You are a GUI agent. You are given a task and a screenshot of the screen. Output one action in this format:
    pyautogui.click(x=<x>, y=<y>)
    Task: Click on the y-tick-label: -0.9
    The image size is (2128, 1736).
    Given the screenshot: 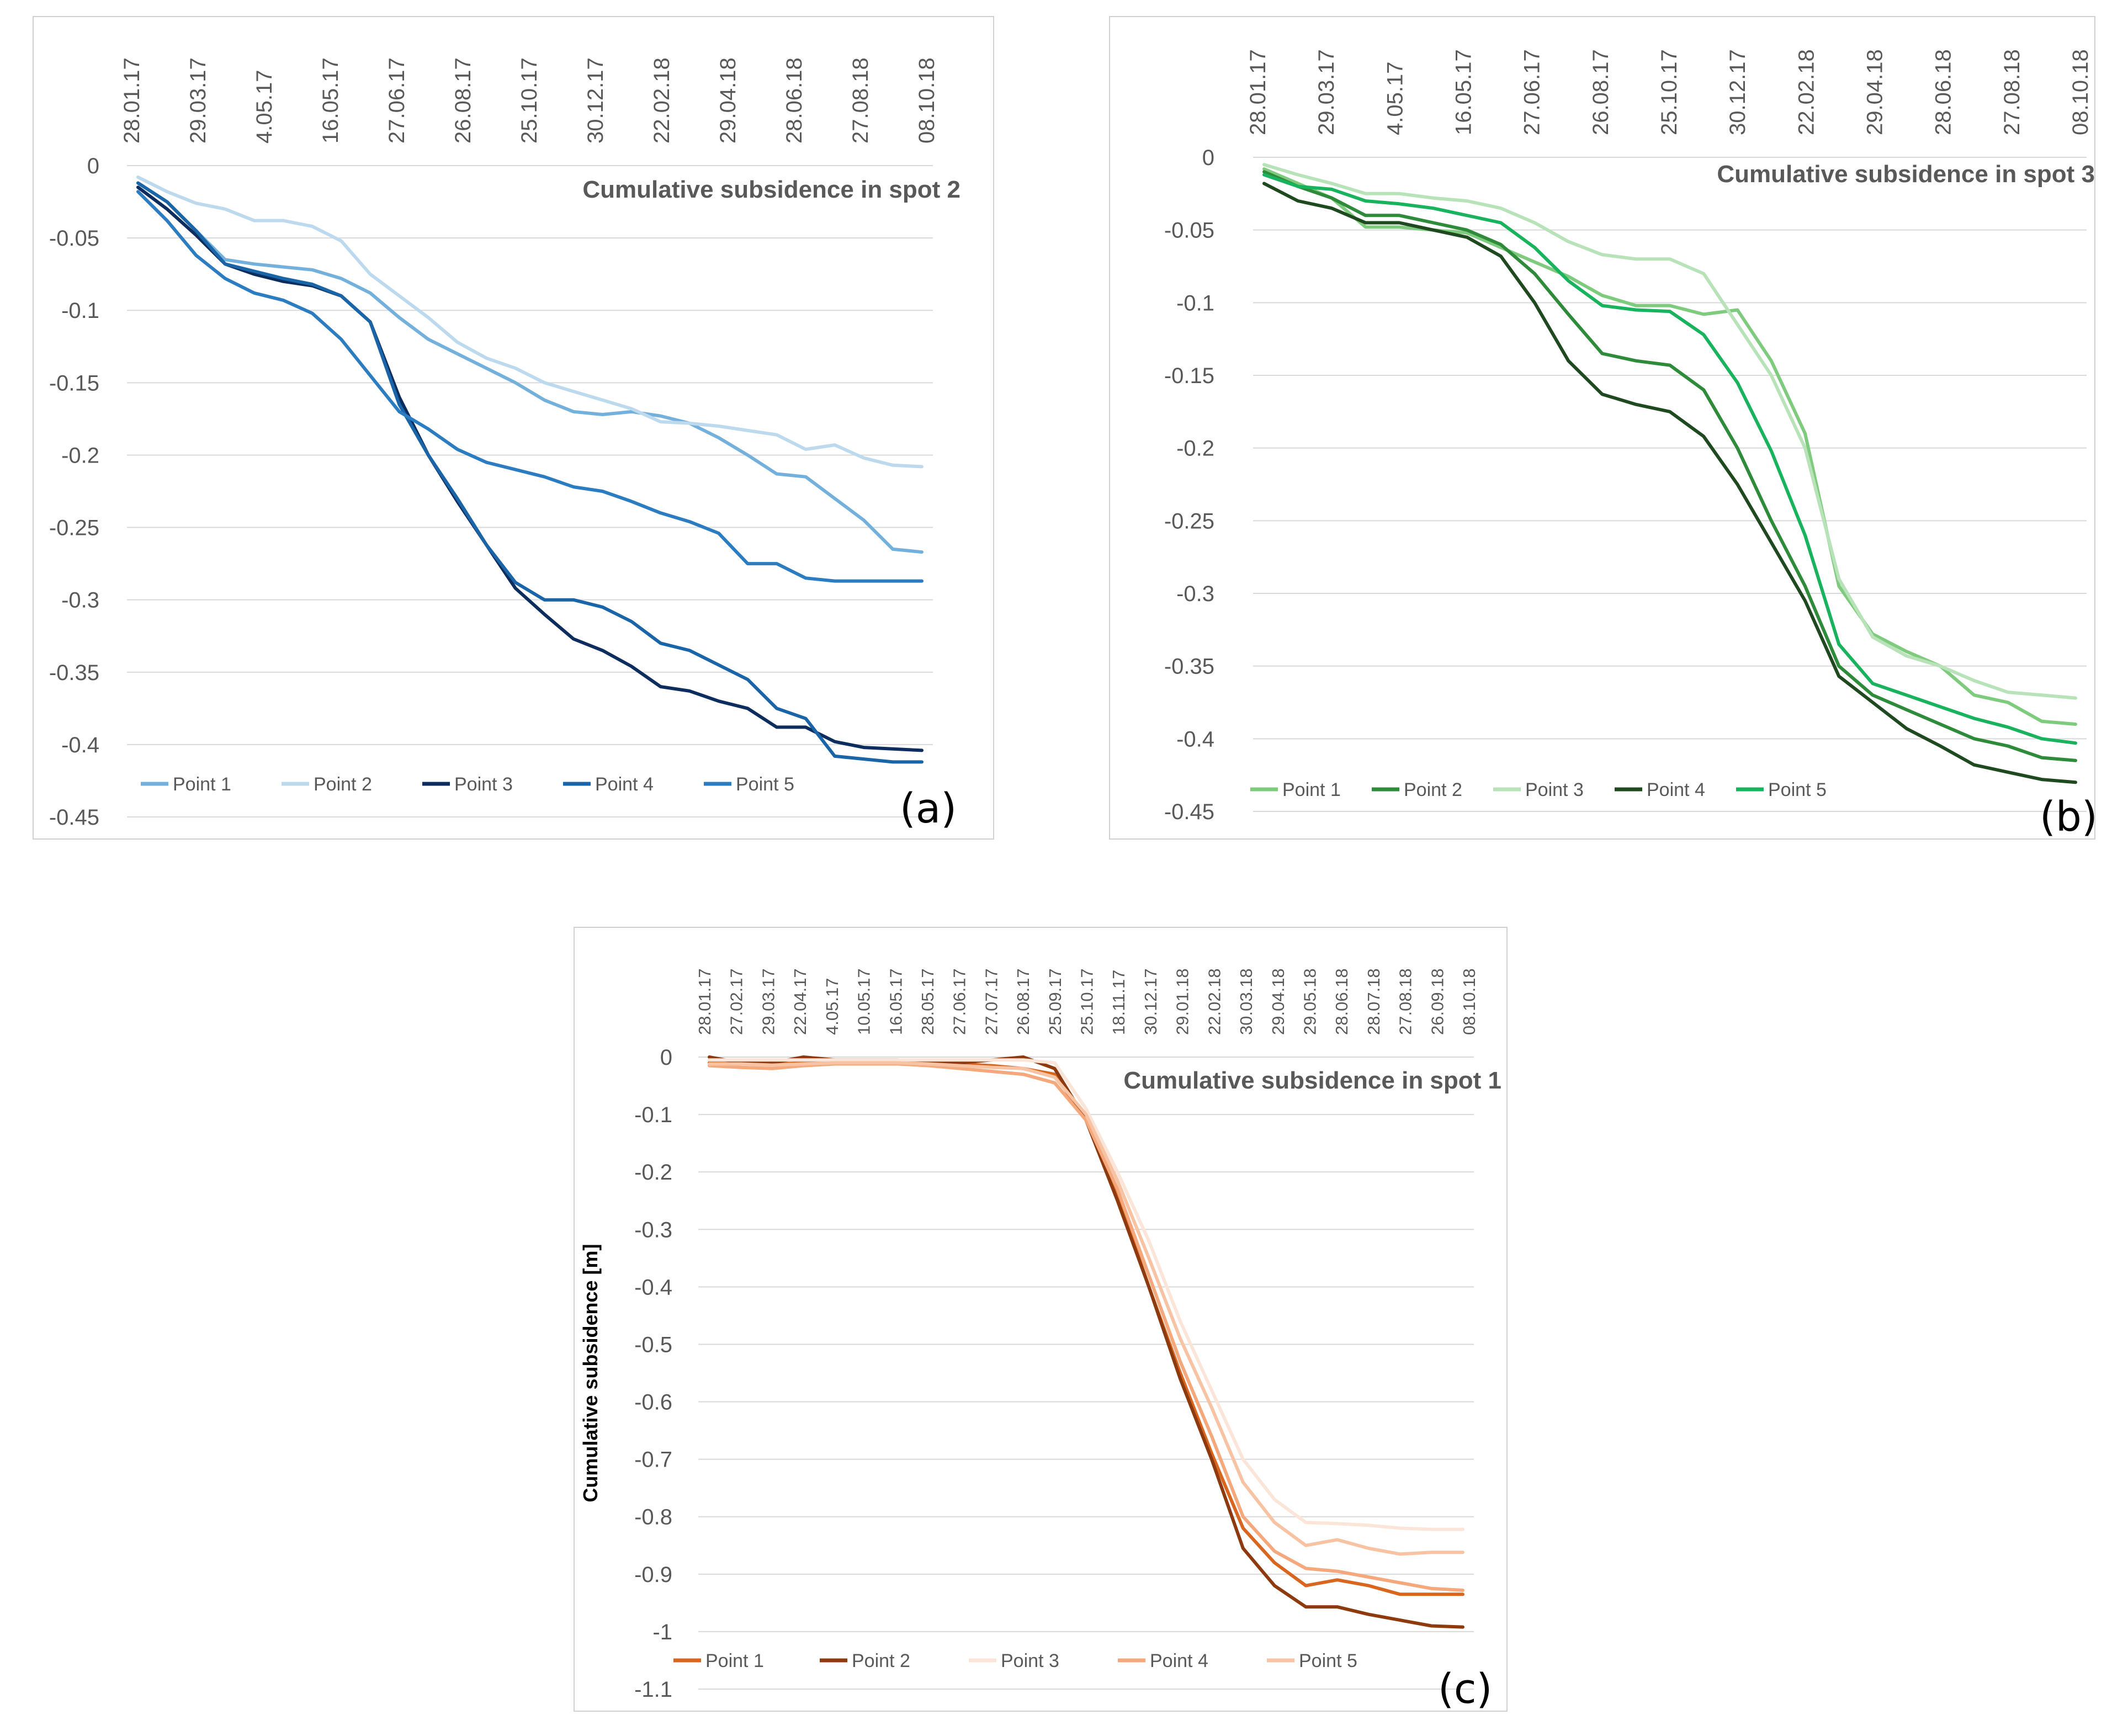 What is the action you would take?
    pyautogui.click(x=653, y=1575)
    